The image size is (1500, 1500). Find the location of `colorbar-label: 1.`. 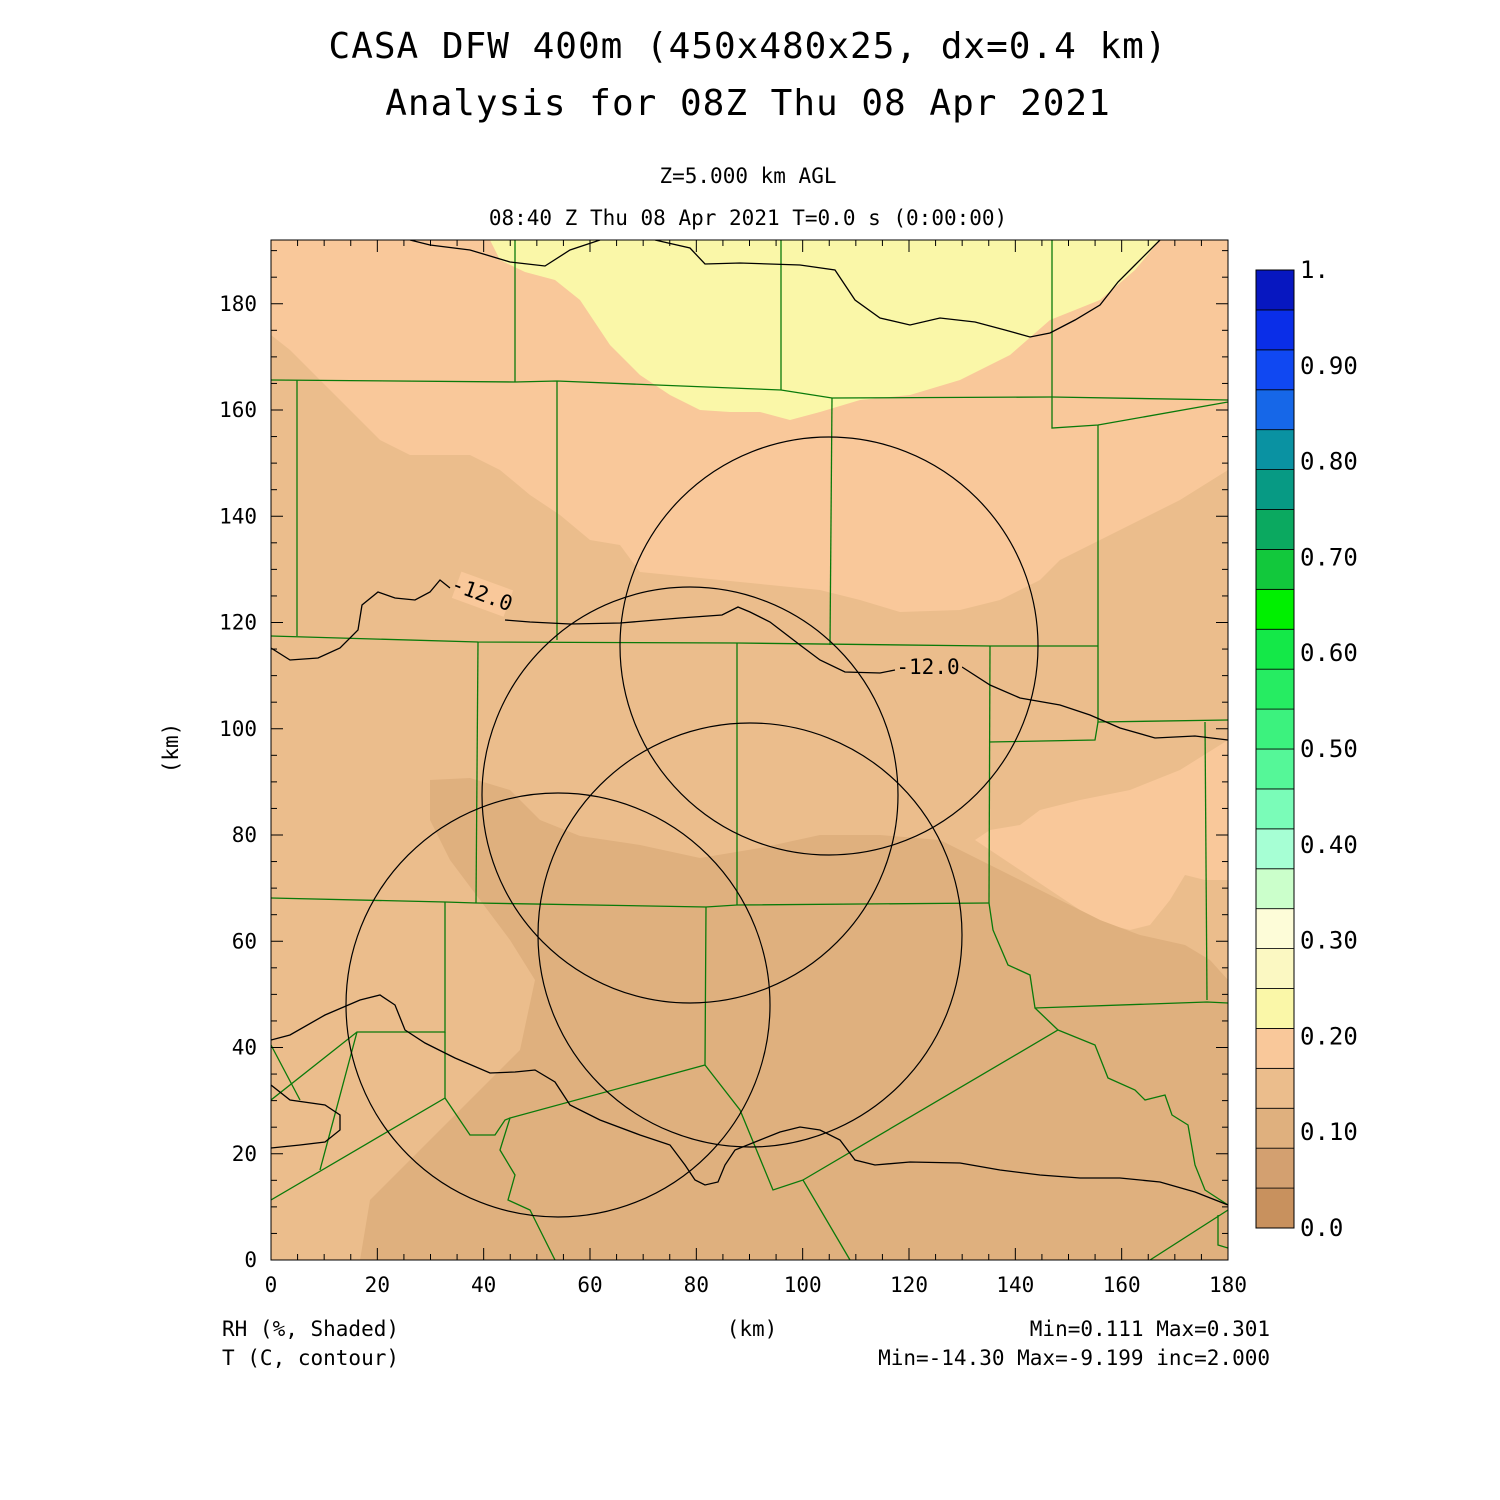

colorbar-label: 1. is located at coordinates (1314, 270).